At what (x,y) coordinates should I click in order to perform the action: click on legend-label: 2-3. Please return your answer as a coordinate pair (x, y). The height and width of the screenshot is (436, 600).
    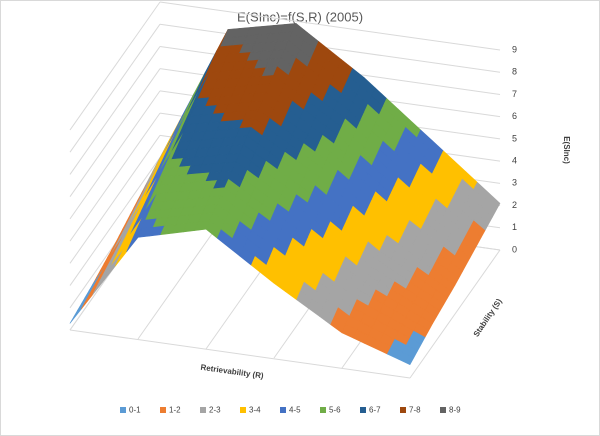
    Looking at the image, I should click on (215, 410).